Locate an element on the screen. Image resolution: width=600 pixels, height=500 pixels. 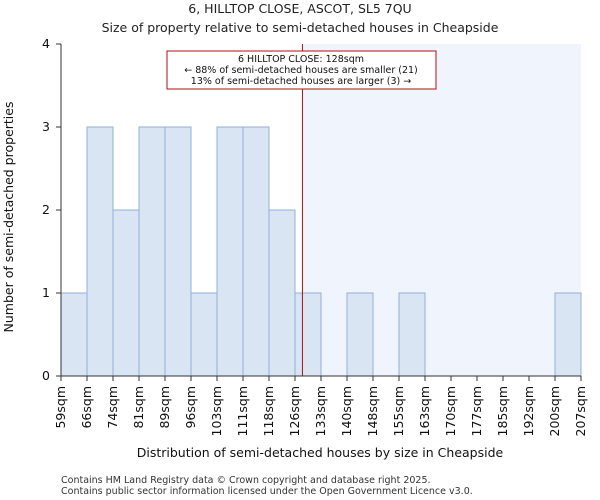
x-tick-label: 96sqm is located at coordinates (190, 407).